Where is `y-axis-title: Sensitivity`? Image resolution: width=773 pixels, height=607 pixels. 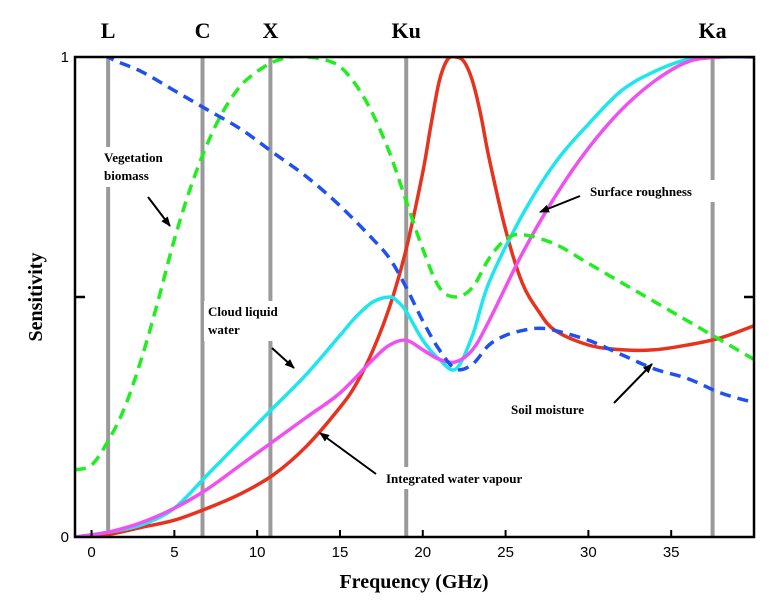
y-axis-title: Sensitivity is located at coordinates (36, 297).